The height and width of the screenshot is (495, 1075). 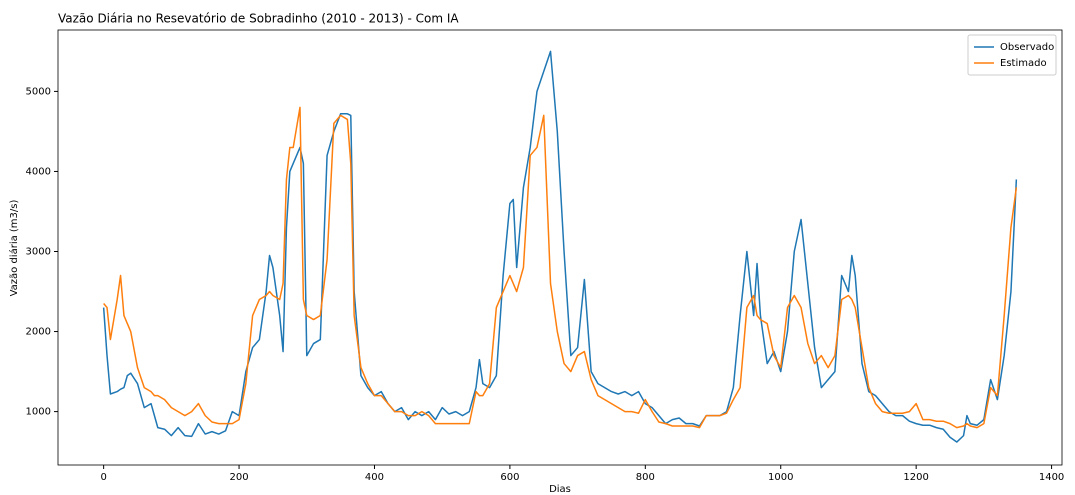 I want to click on y-tick-label: 1000, so click(x=38, y=412).